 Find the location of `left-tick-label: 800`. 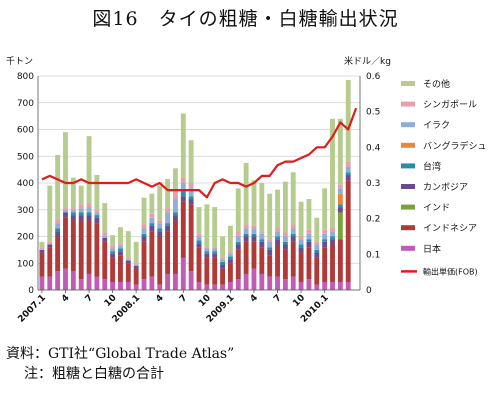

left-tick-label: 800 is located at coordinates (25, 77).